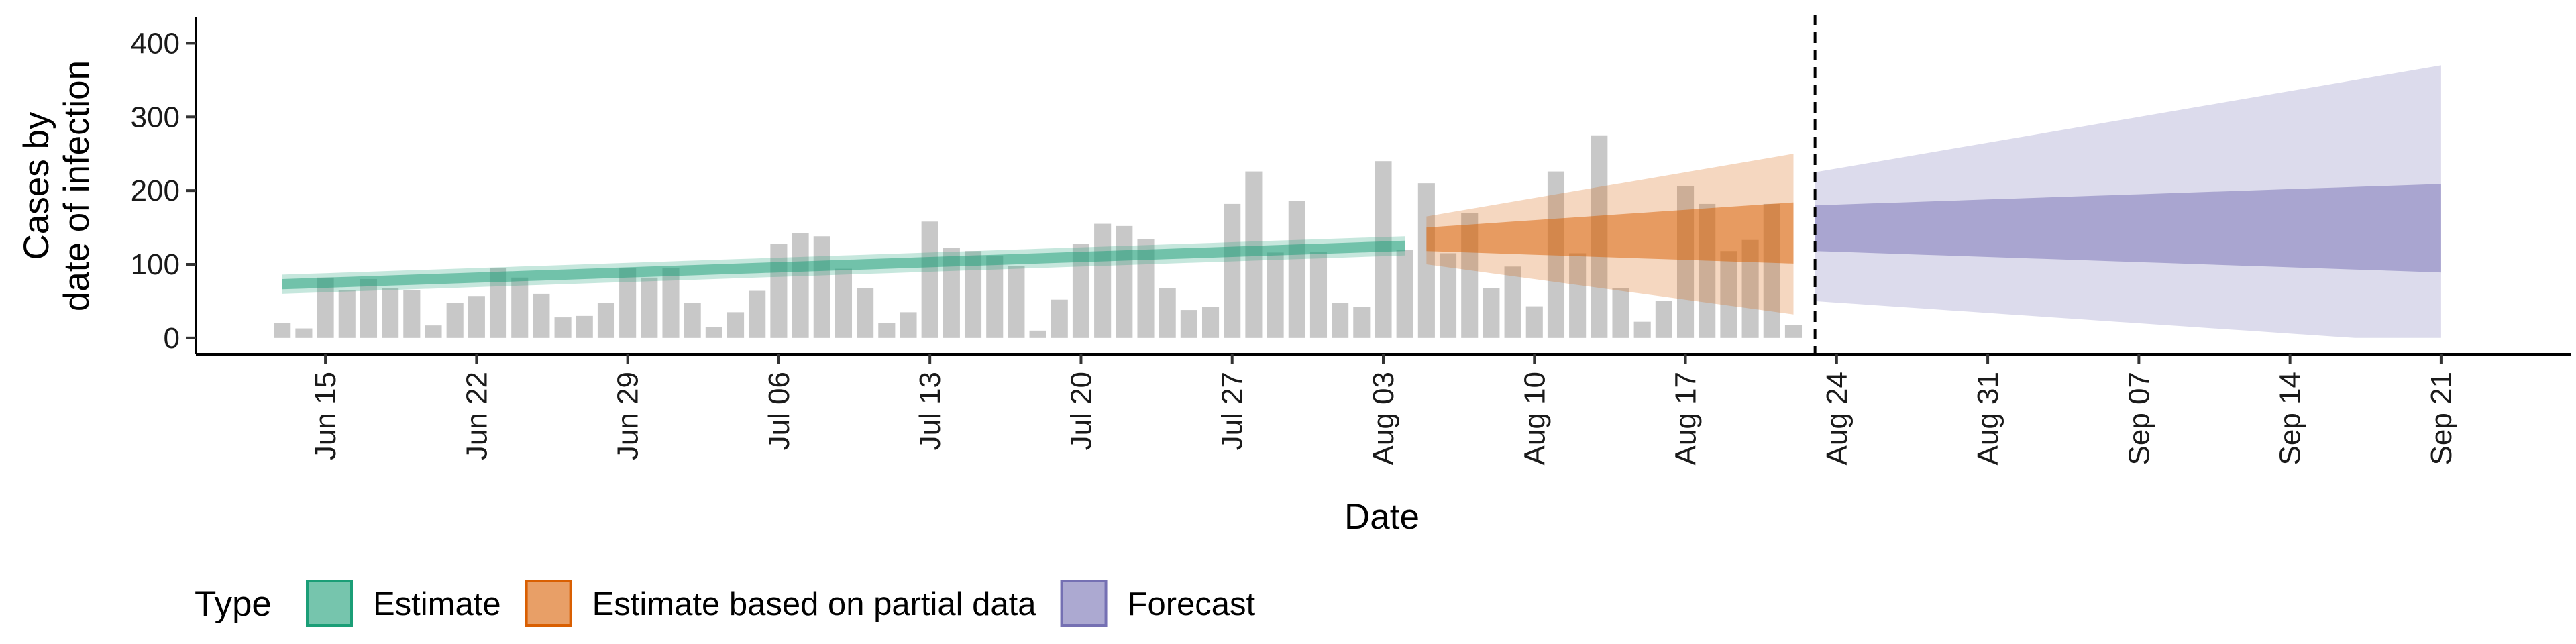 This screenshot has height=644, width=2576. I want to click on x-tick-label: Sep 21, so click(2441, 418).